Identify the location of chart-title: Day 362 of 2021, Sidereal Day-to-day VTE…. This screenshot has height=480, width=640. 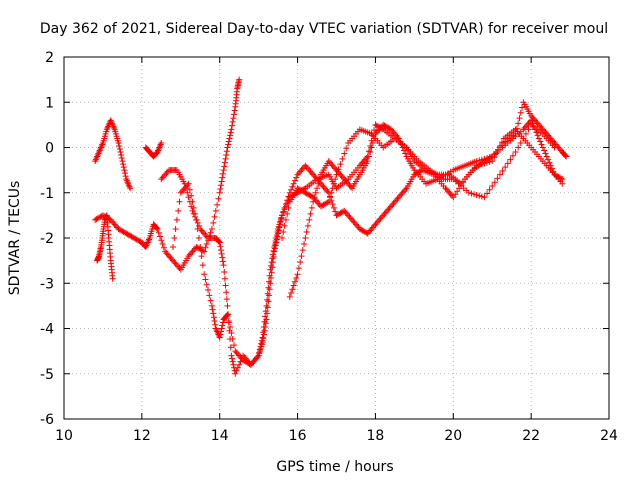
(324, 29).